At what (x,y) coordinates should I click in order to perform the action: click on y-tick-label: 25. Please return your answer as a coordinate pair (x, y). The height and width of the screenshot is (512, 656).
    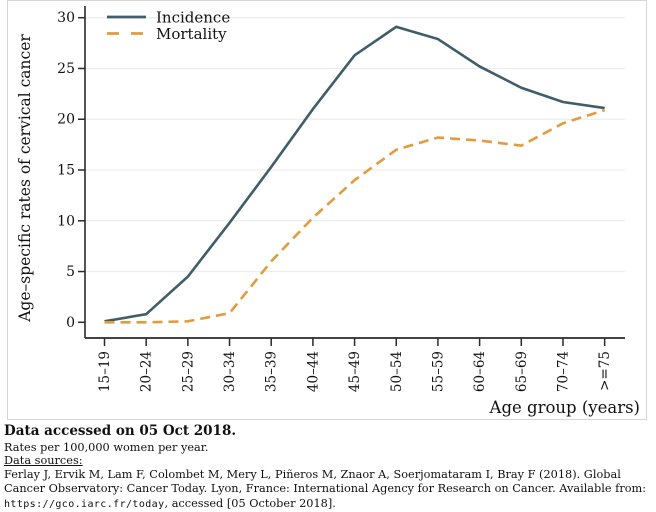
    Looking at the image, I should click on (66, 69).